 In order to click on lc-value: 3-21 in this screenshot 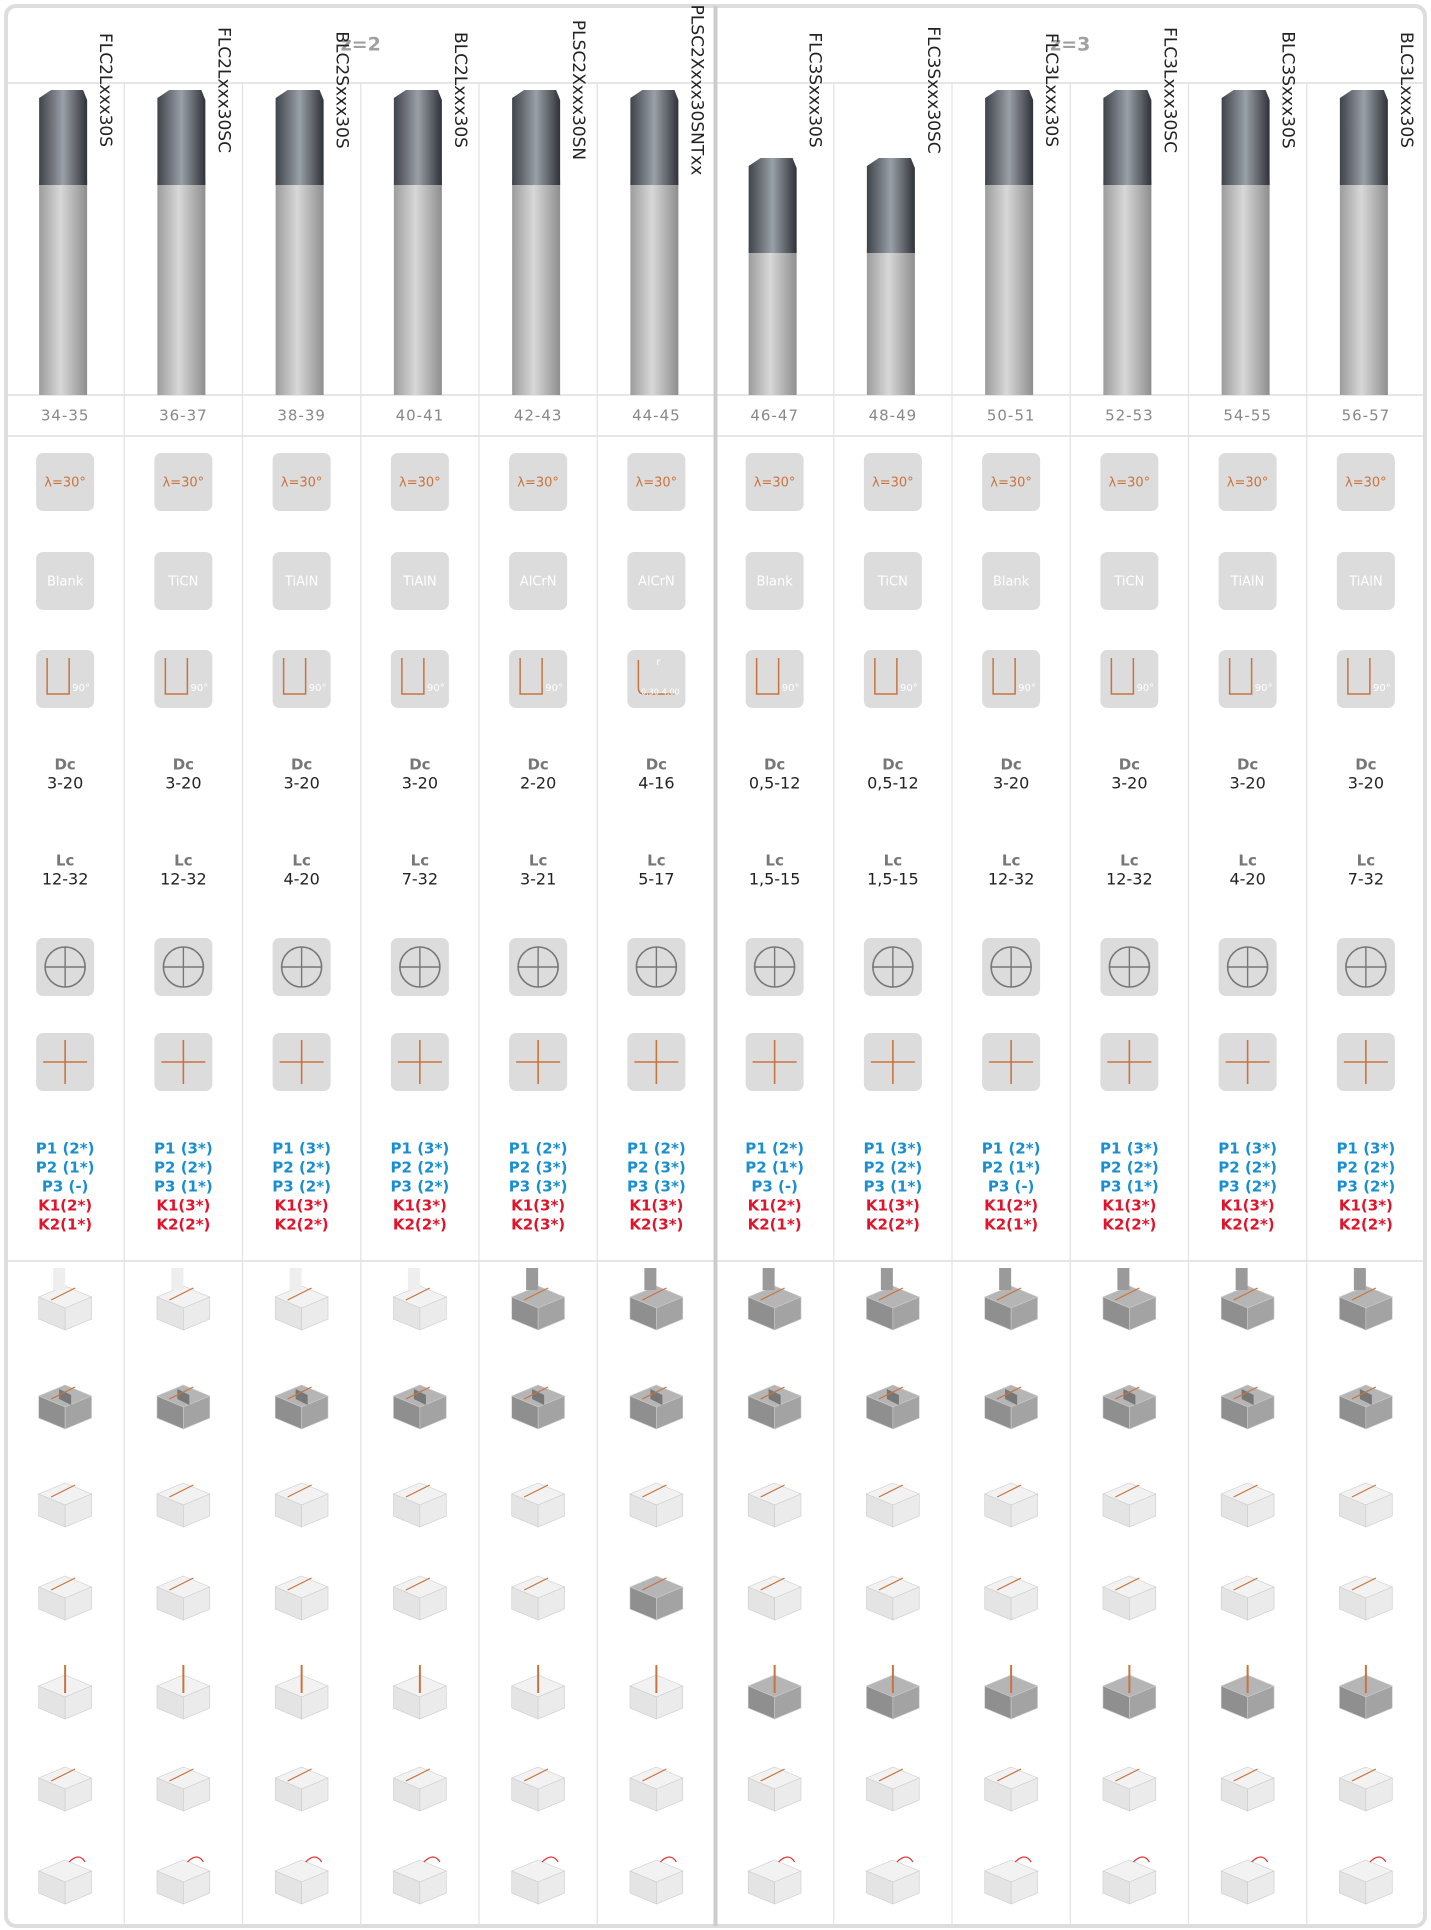, I will do `click(538, 879)`.